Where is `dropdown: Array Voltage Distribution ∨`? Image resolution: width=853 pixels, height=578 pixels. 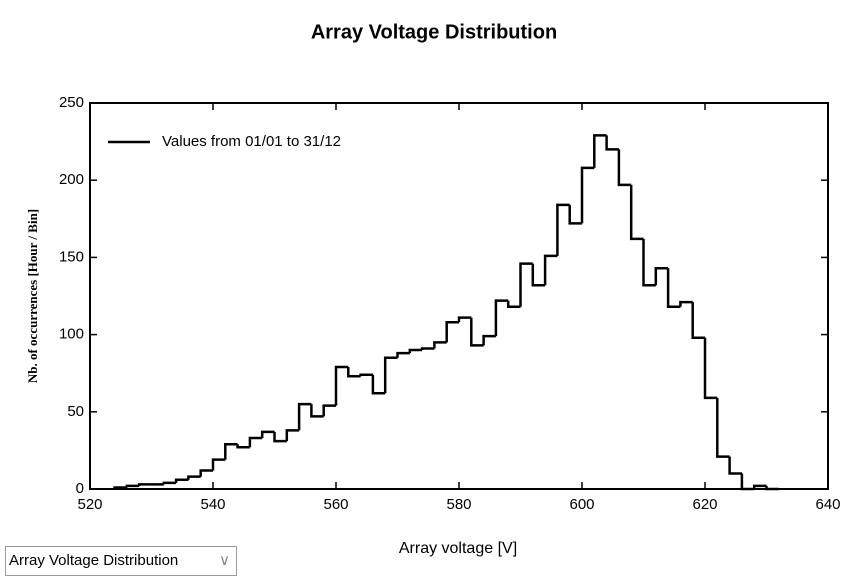 dropdown: Array Voltage Distribution ∨ is located at coordinates (121, 561).